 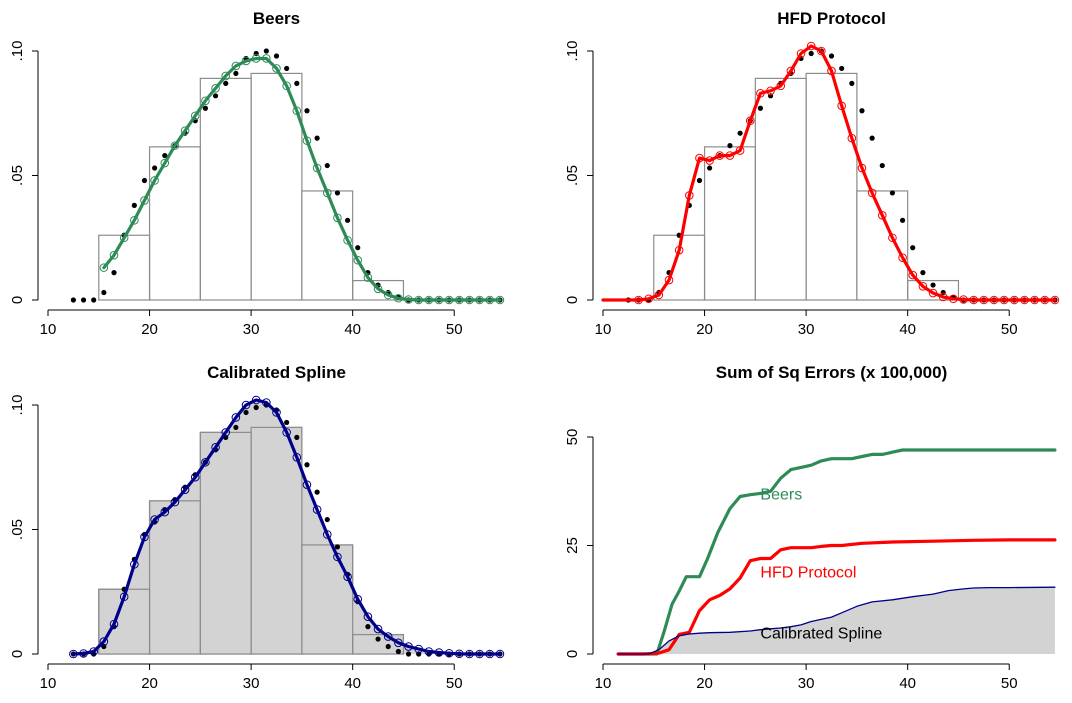 I want to click on histogram-bar-outline, so click(x=327, y=599).